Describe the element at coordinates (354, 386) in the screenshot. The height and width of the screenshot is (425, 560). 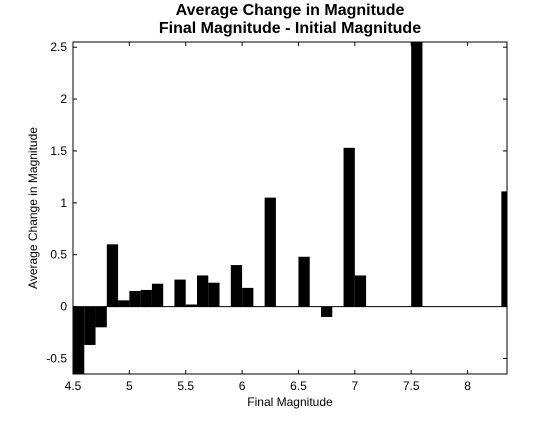
I see `x-tick-label: 7` at that location.